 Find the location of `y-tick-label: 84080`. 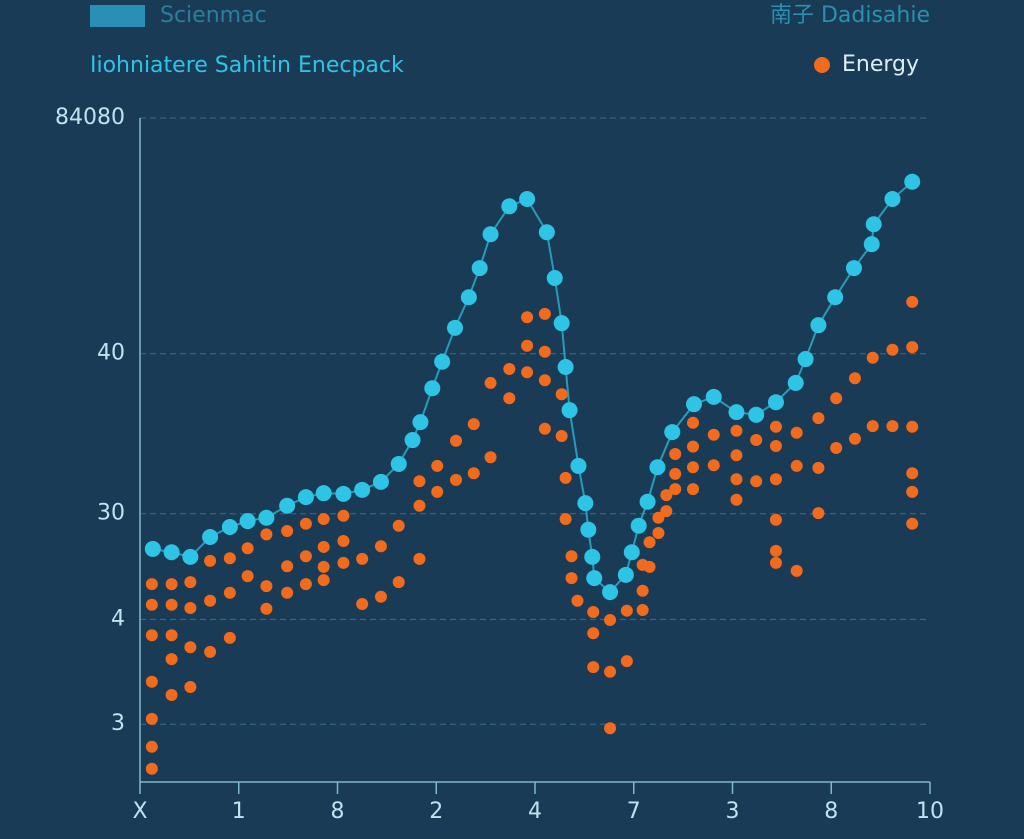

y-tick-label: 84080 is located at coordinates (90, 117).